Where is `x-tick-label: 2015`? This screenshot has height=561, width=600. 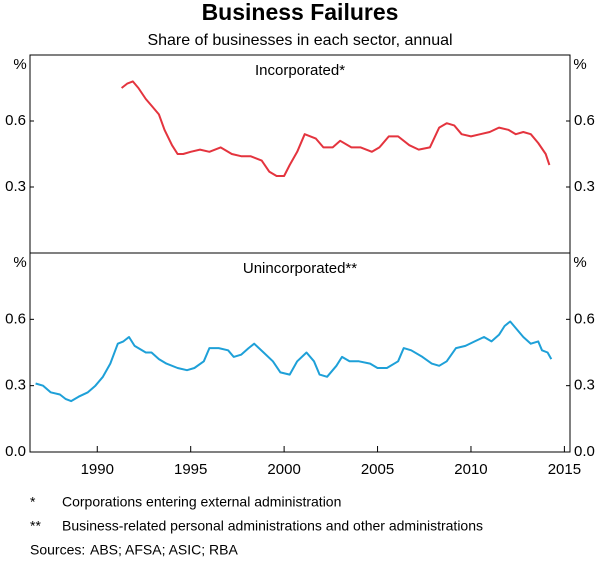
x-tick-label: 2015 is located at coordinates (564, 469).